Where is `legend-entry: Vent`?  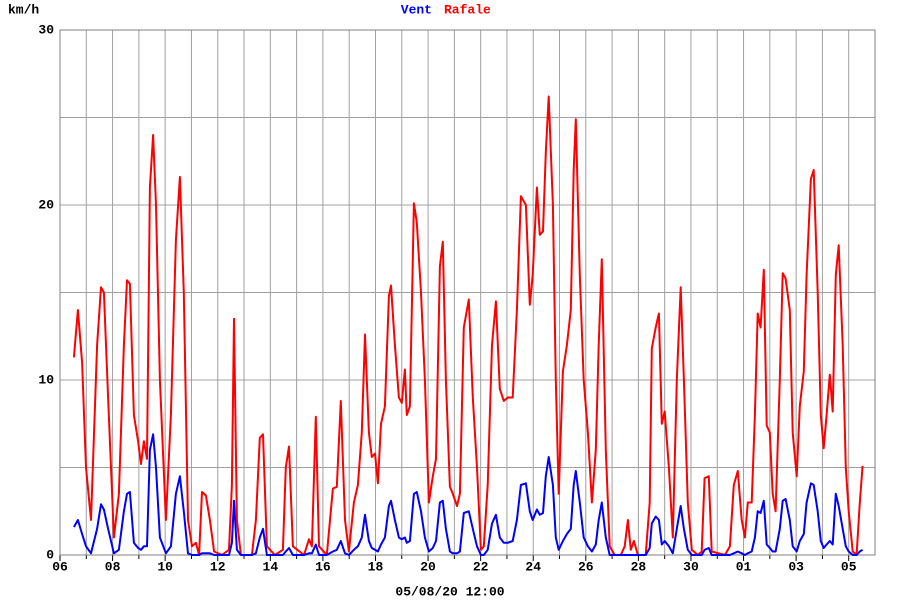
legend-entry: Vent is located at coordinates (416, 9).